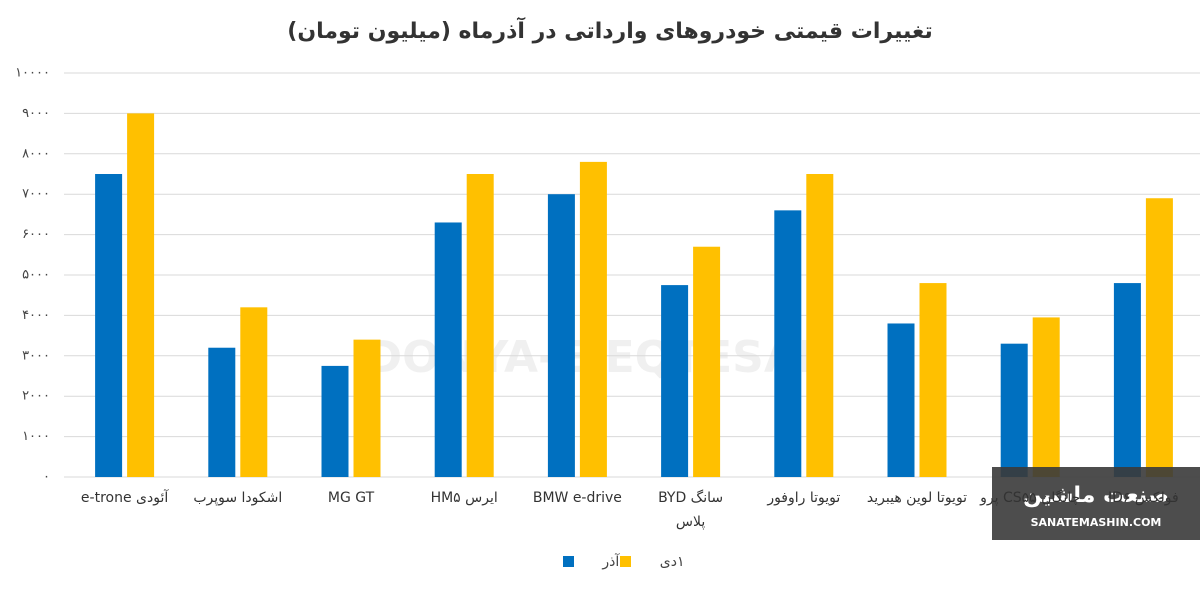 The image size is (1200, 591). Describe the element at coordinates (917, 498) in the screenshot. I see `x-tick-label: تویوتا لوین هیبرید` at that location.